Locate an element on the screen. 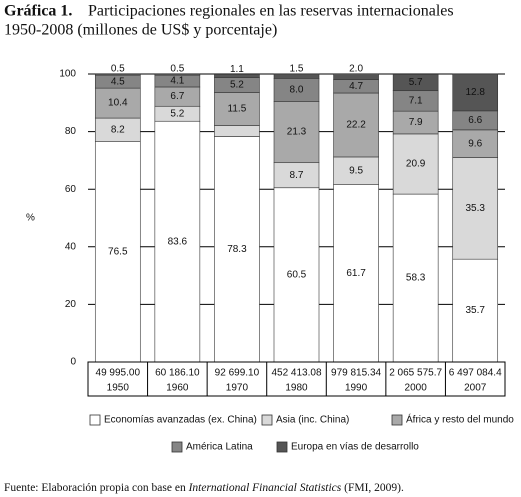 This screenshot has width=521, height=497. chart-title-label: Gráfica 1. is located at coordinates (38, 11).